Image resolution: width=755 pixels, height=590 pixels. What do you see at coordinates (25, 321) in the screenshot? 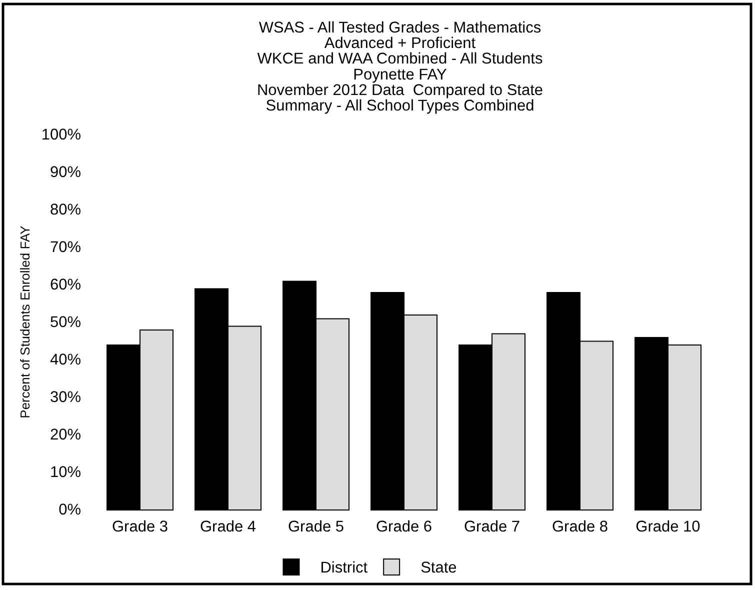
I see `y-axis-title: Percent of Students Enrolled FAY` at bounding box center [25, 321].